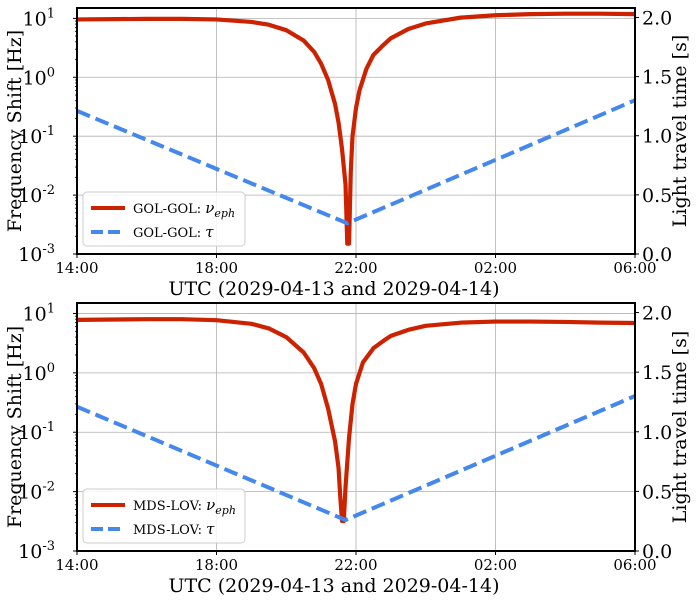 Image resolution: width=699 pixels, height=602 pixels. I want to click on legend-entry: MDS-LOV: νeph, so click(184, 506).